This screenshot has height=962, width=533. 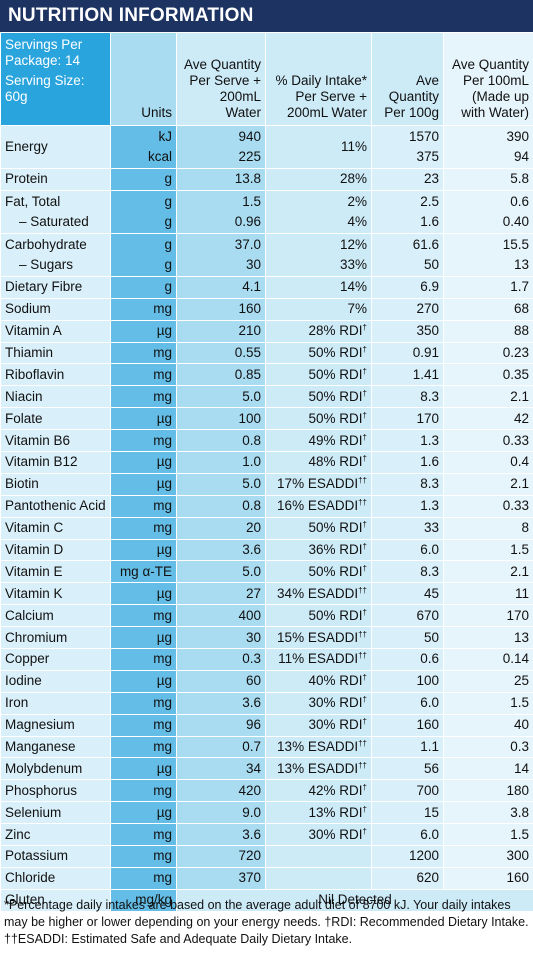 I want to click on per-100g-value-line: 375, so click(x=427, y=156).